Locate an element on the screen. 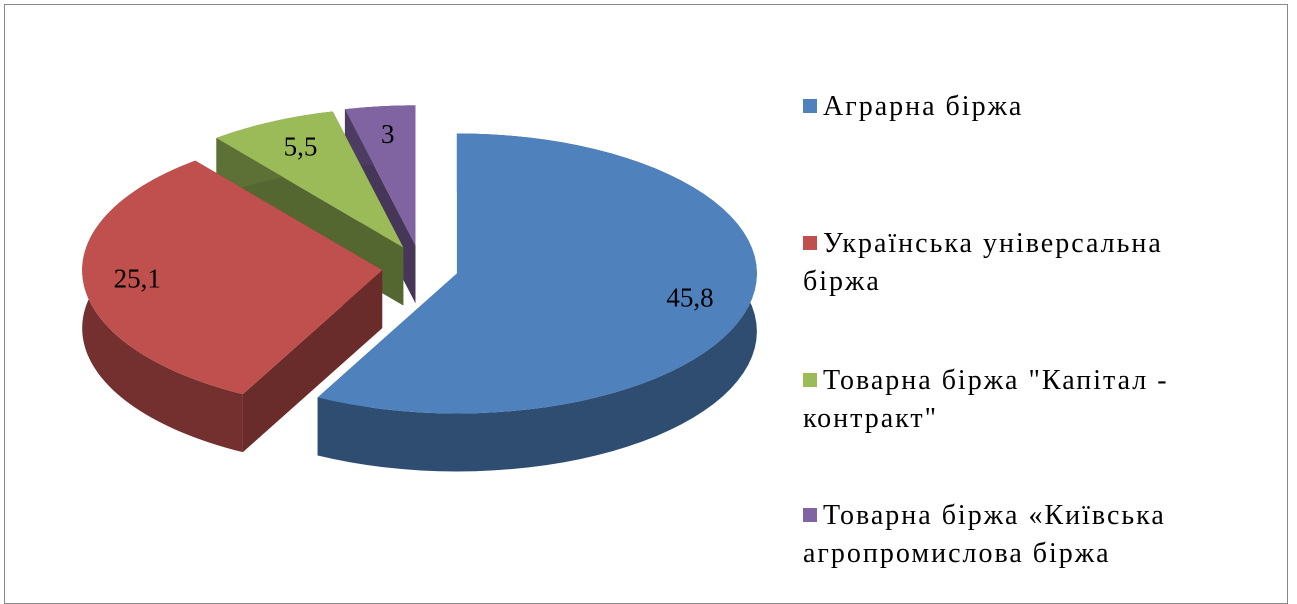  legend-entry: Аграрна біржа is located at coordinates (1023, 107).